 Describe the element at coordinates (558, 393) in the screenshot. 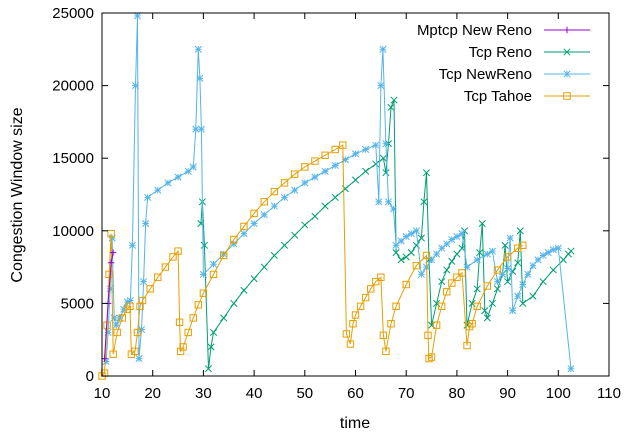

I see `x-tick-label: 100` at that location.